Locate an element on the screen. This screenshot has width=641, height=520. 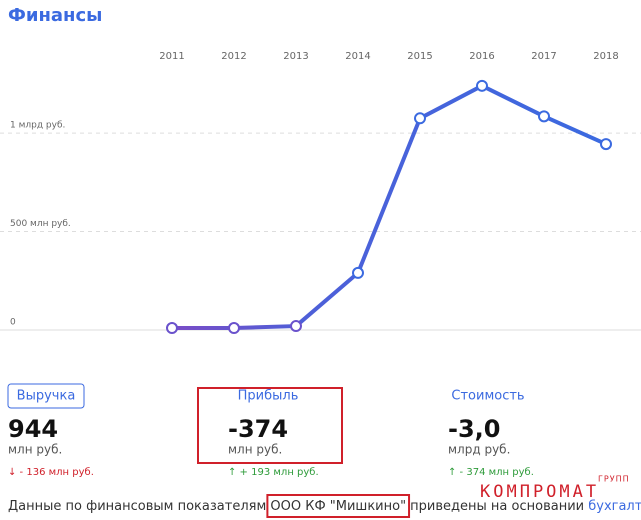
tab-button is located at coordinates (46, 396).